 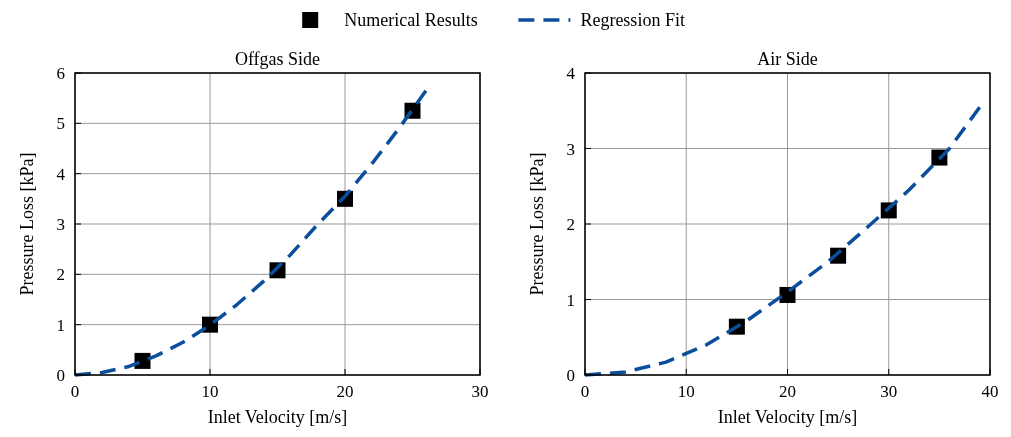 What do you see at coordinates (60, 73) in the screenshot?
I see `y-tick-label: 6` at bounding box center [60, 73].